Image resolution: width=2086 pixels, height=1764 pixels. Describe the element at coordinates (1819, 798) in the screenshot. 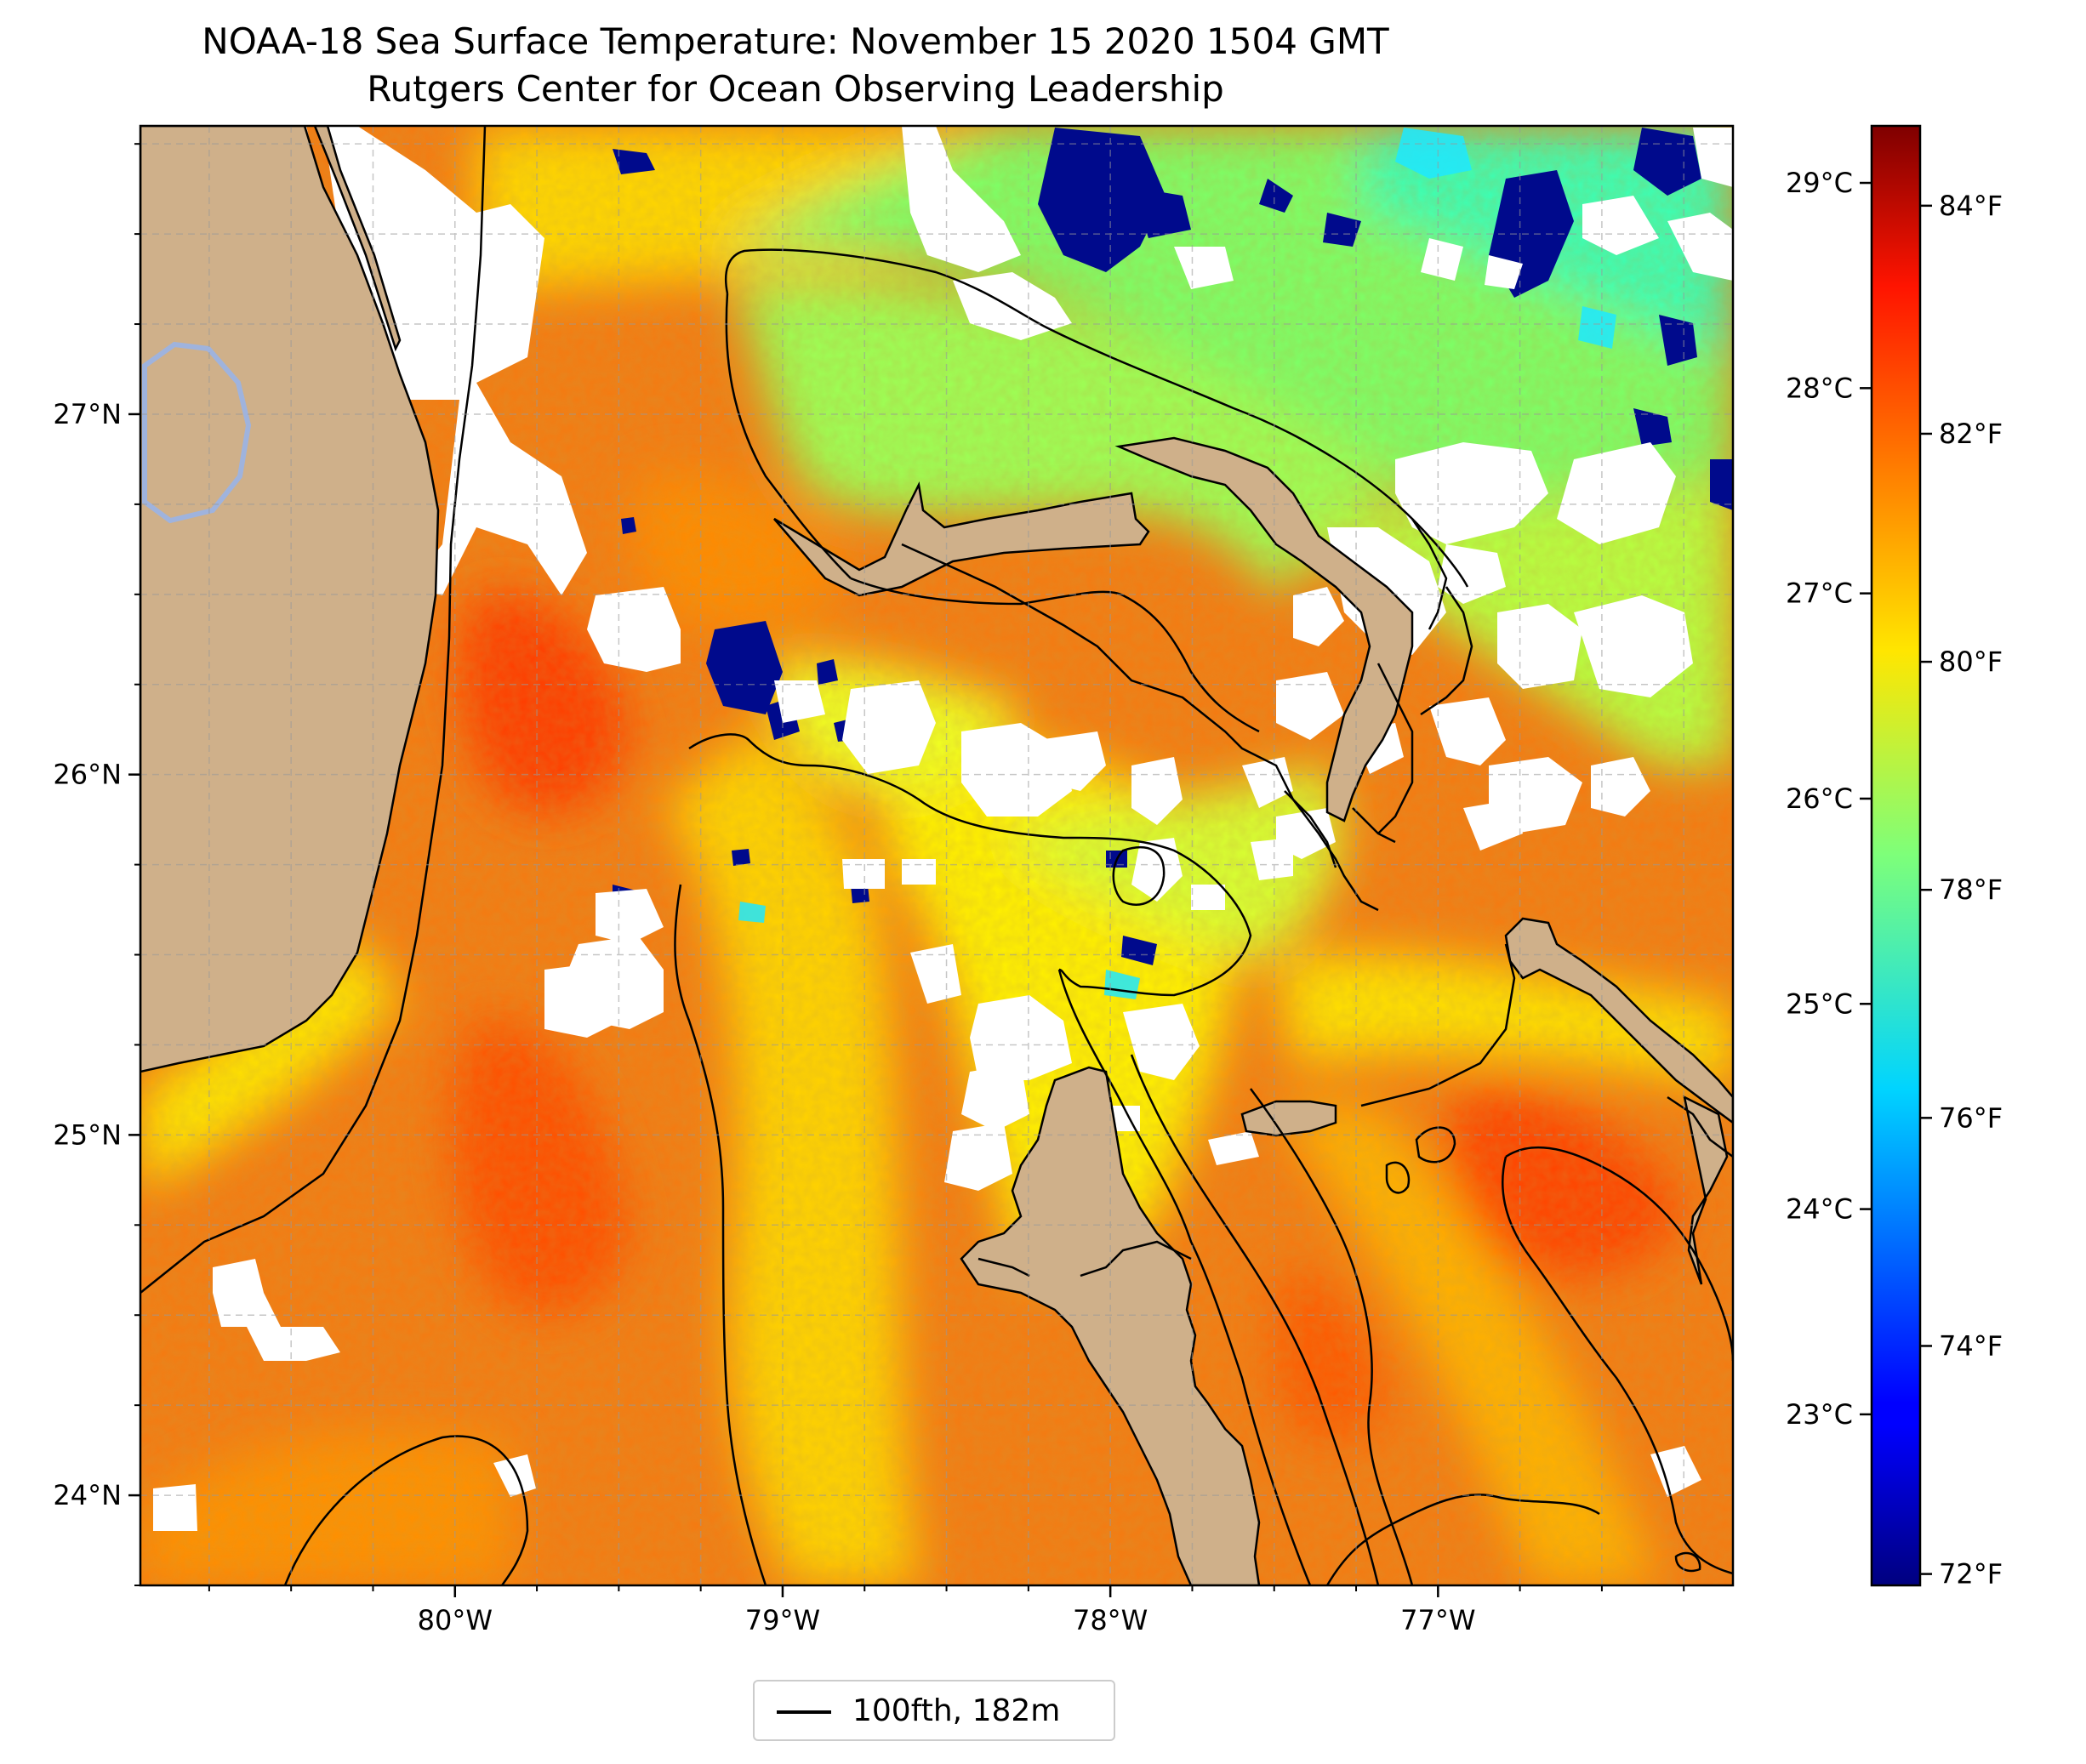

I see `colorbar-celsius-label: 26°C` at that location.